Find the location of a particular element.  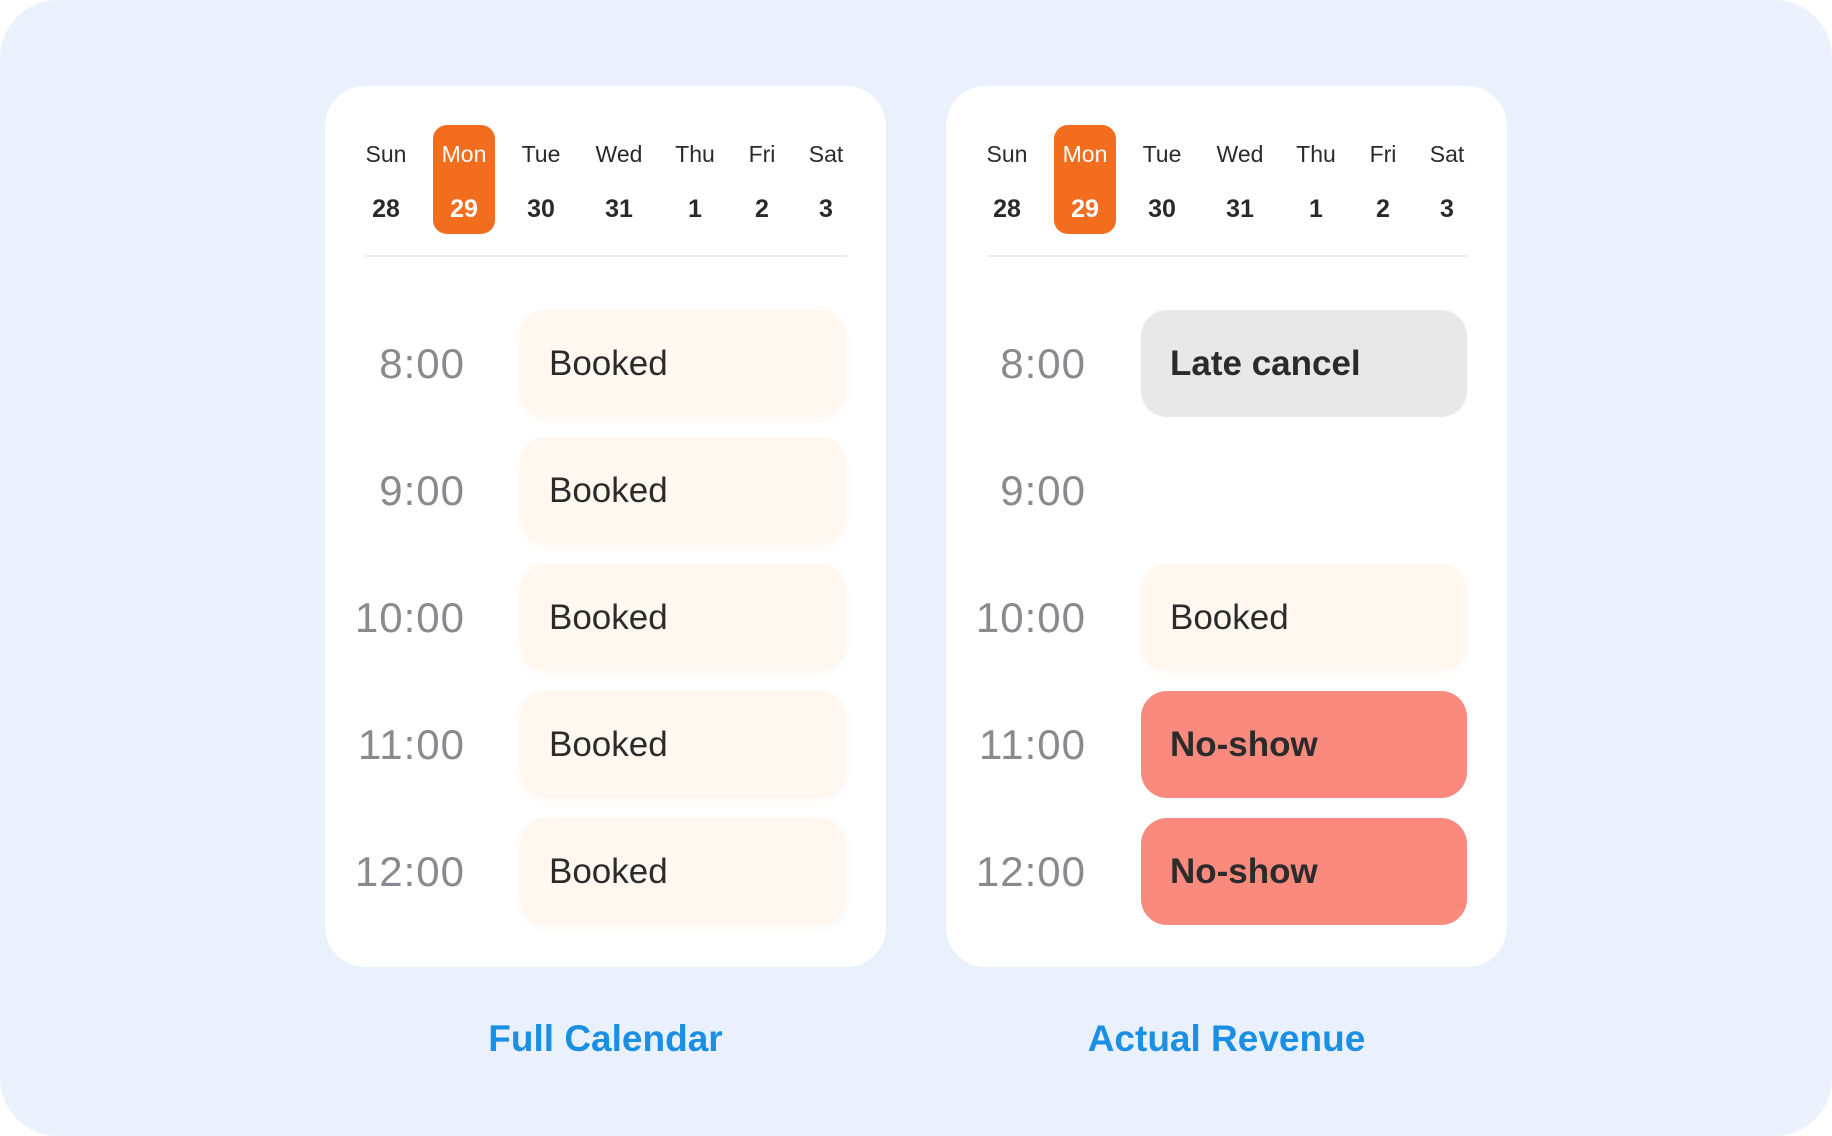

slot-late-cancel: Late cancel is located at coordinates (1304, 363).